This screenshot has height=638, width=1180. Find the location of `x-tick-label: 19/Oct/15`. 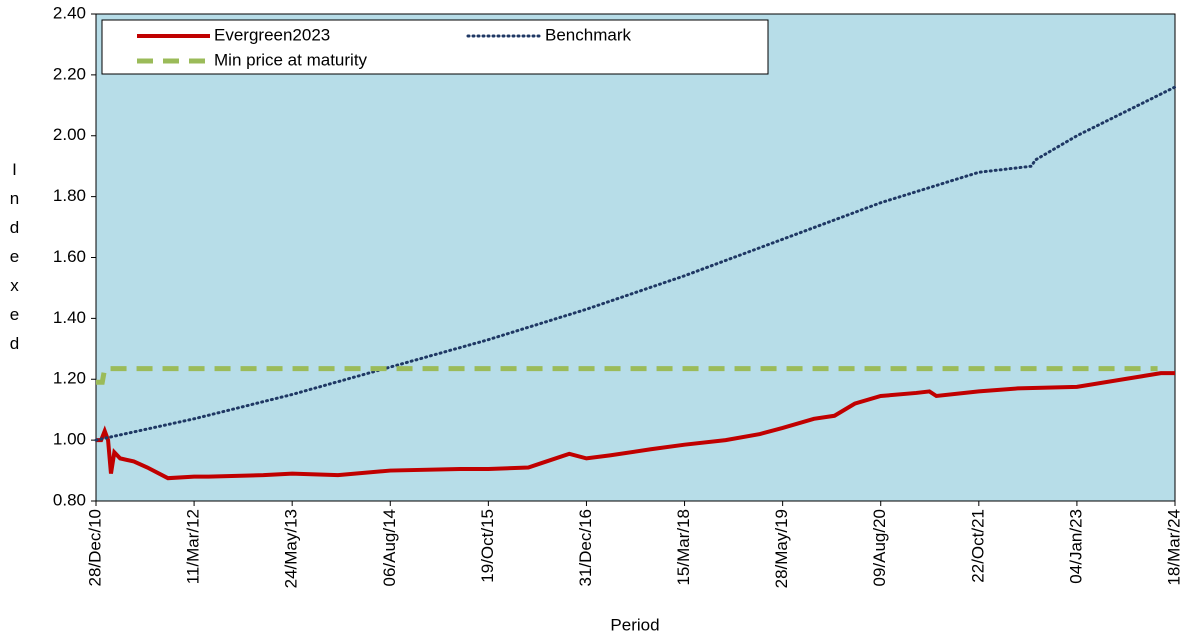

x-tick-label: 19/Oct/15 is located at coordinates (487, 546).